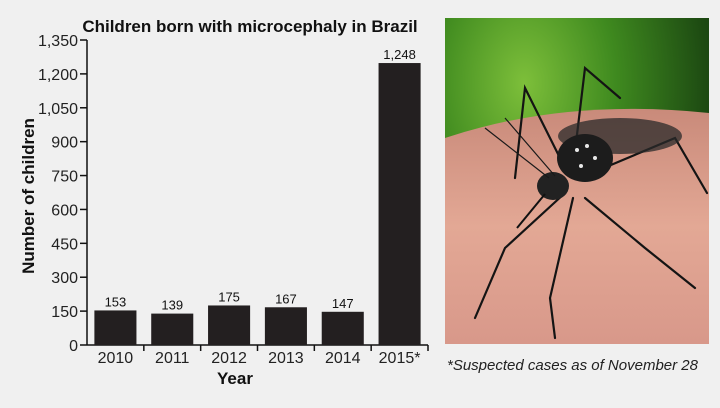  Describe the element at coordinates (64, 278) in the screenshot. I see `y-tick-label: 300` at that location.